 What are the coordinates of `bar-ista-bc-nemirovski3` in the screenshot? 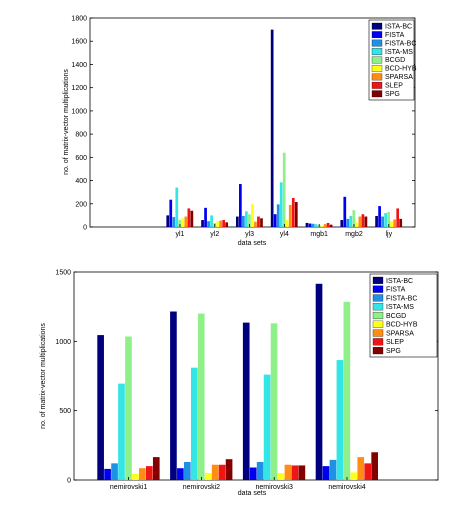 It's located at (246, 401).